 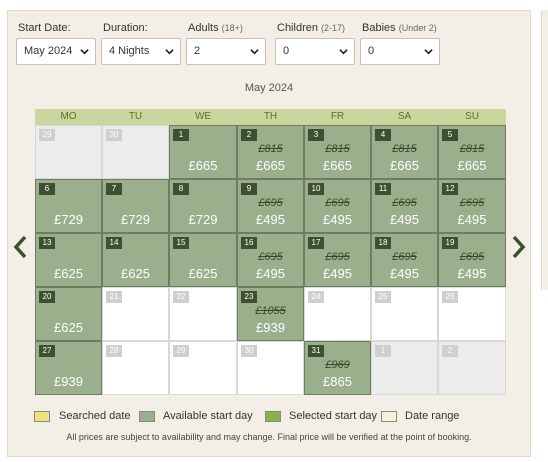 What do you see at coordinates (337, 206) in the screenshot?
I see `calendar-day-cell: 10 £695 £495` at bounding box center [337, 206].